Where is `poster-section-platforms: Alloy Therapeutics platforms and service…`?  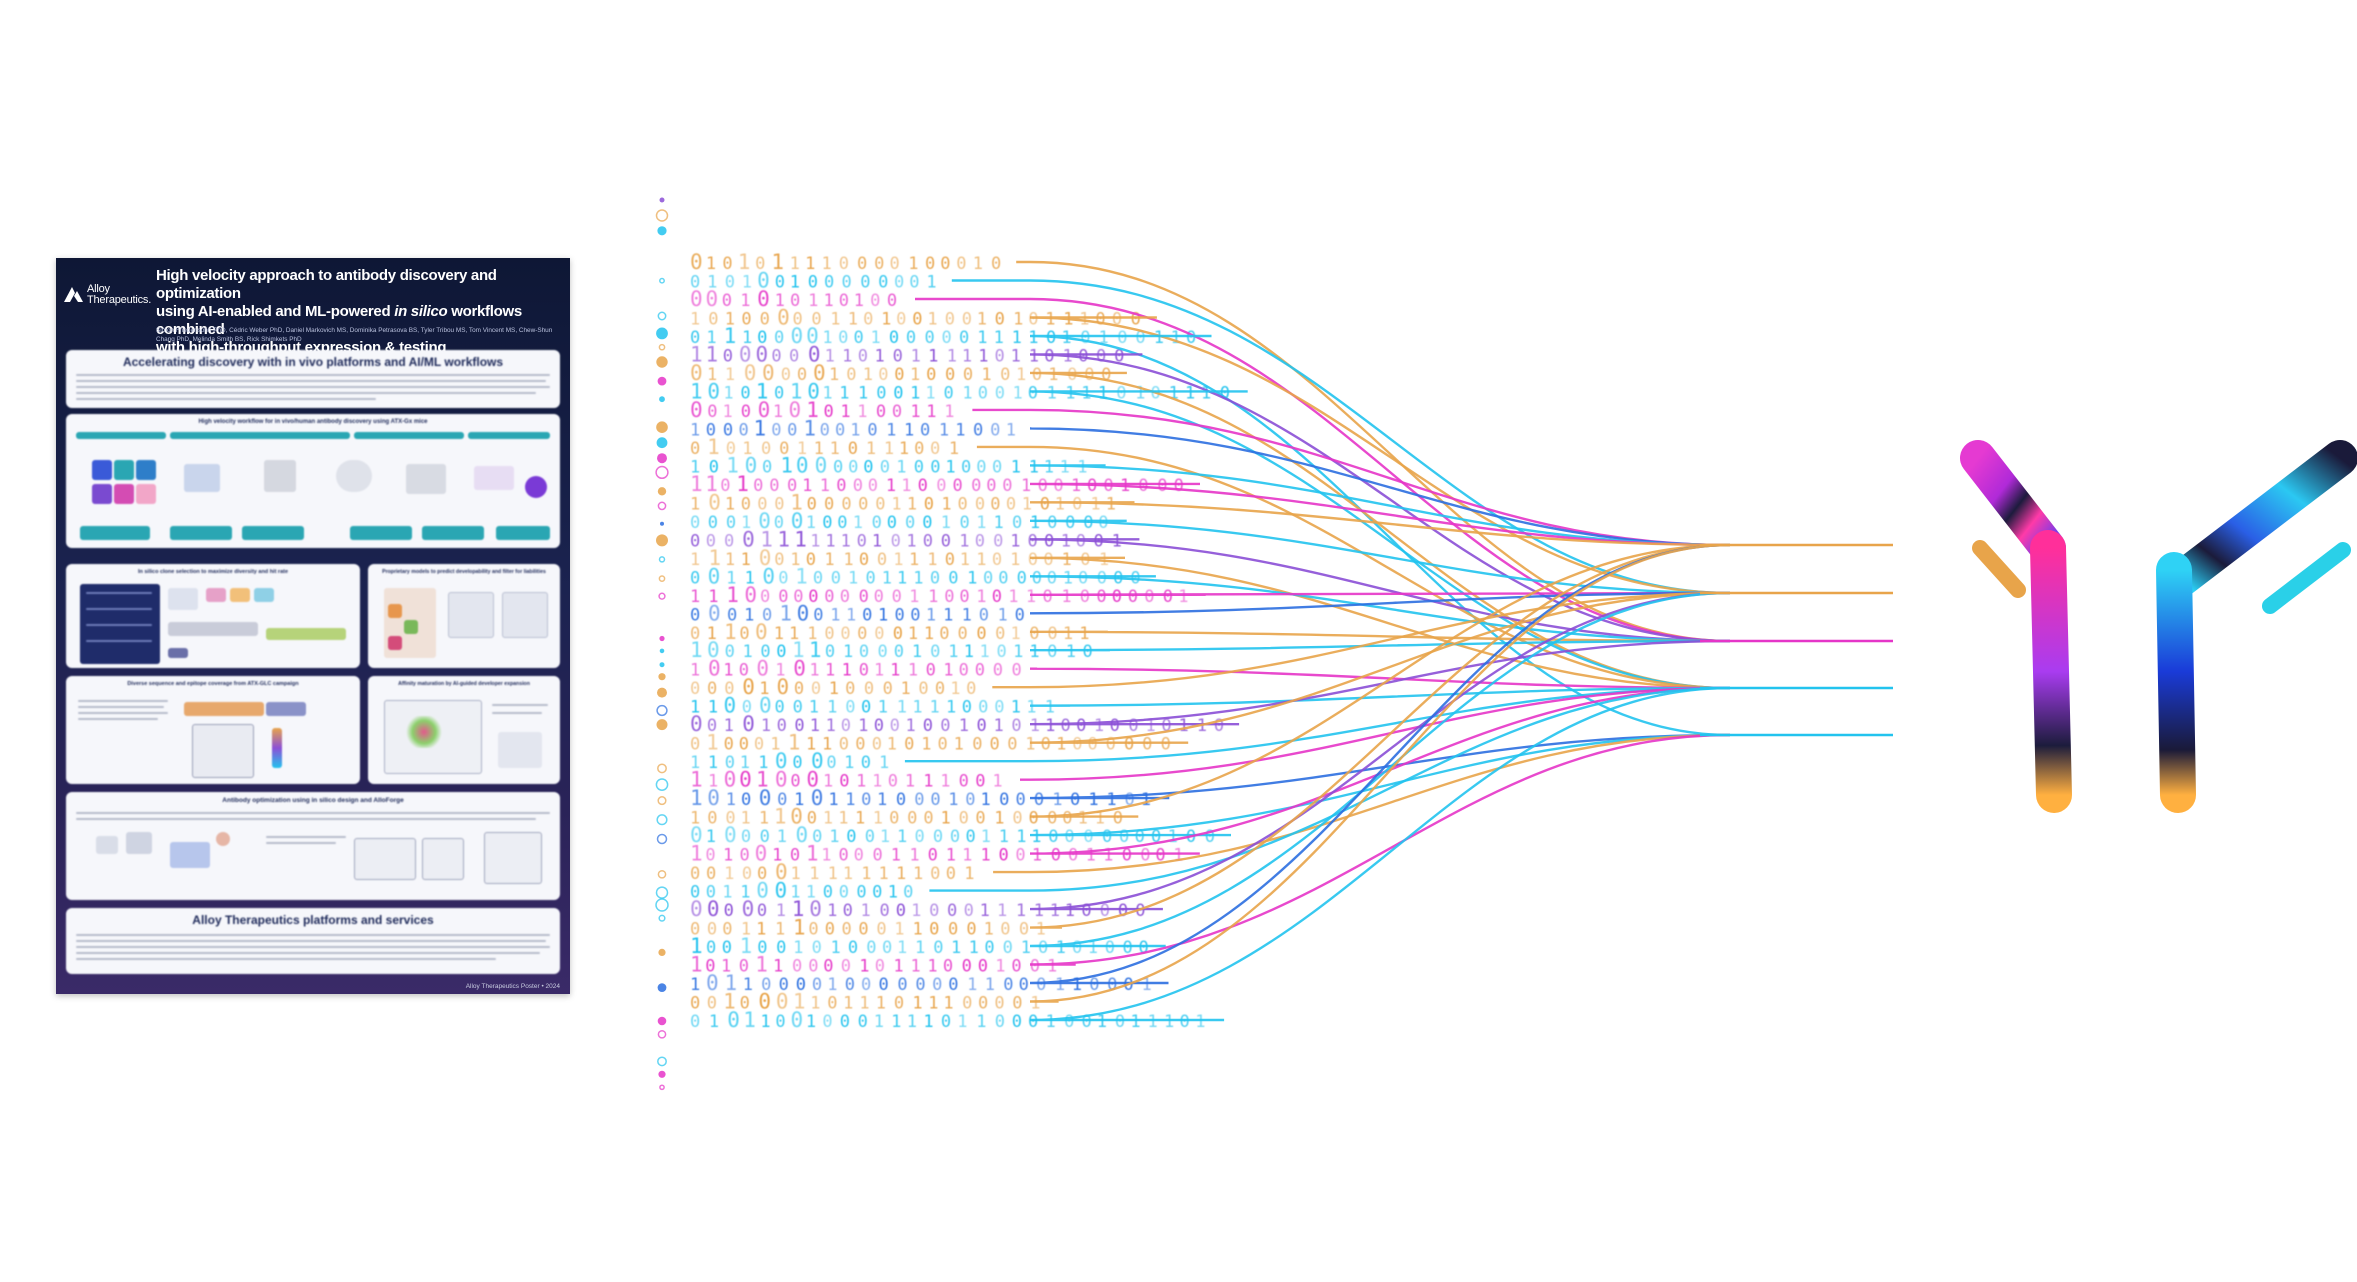
poster-section-platforms: Alloy Therapeutics platforms and service… is located at coordinates (313, 941).